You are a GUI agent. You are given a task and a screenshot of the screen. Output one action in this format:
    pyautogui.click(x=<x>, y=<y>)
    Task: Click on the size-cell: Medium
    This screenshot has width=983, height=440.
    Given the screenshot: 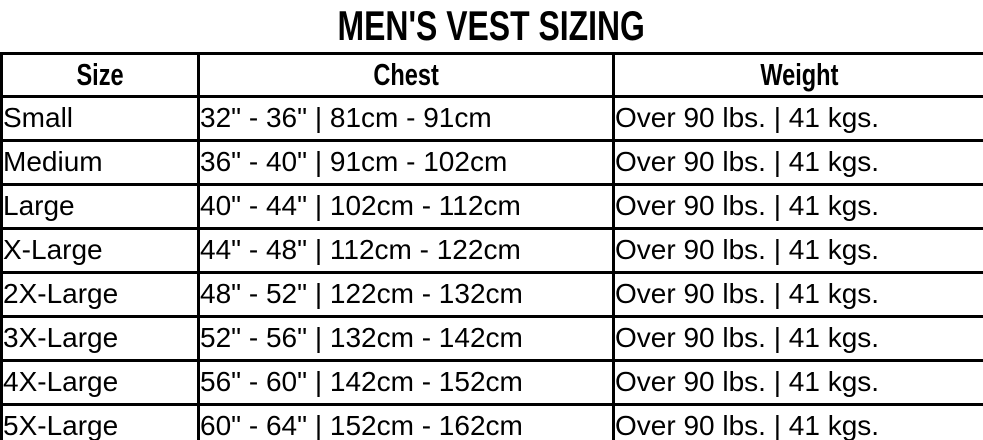 What is the action you would take?
    pyautogui.click(x=100, y=162)
    